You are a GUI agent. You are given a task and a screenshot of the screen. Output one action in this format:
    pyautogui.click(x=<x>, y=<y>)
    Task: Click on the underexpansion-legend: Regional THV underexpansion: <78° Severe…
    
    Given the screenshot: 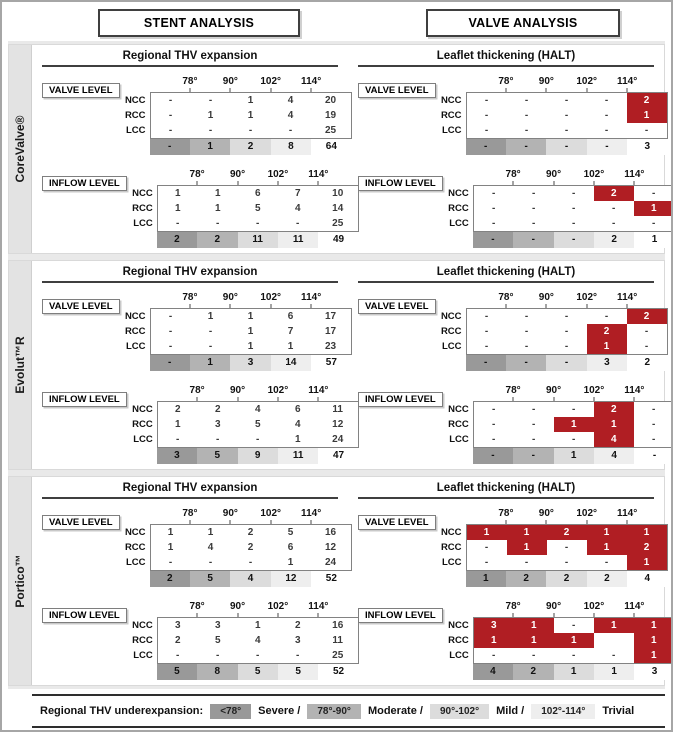 What is the action you would take?
    pyautogui.click(x=348, y=711)
    